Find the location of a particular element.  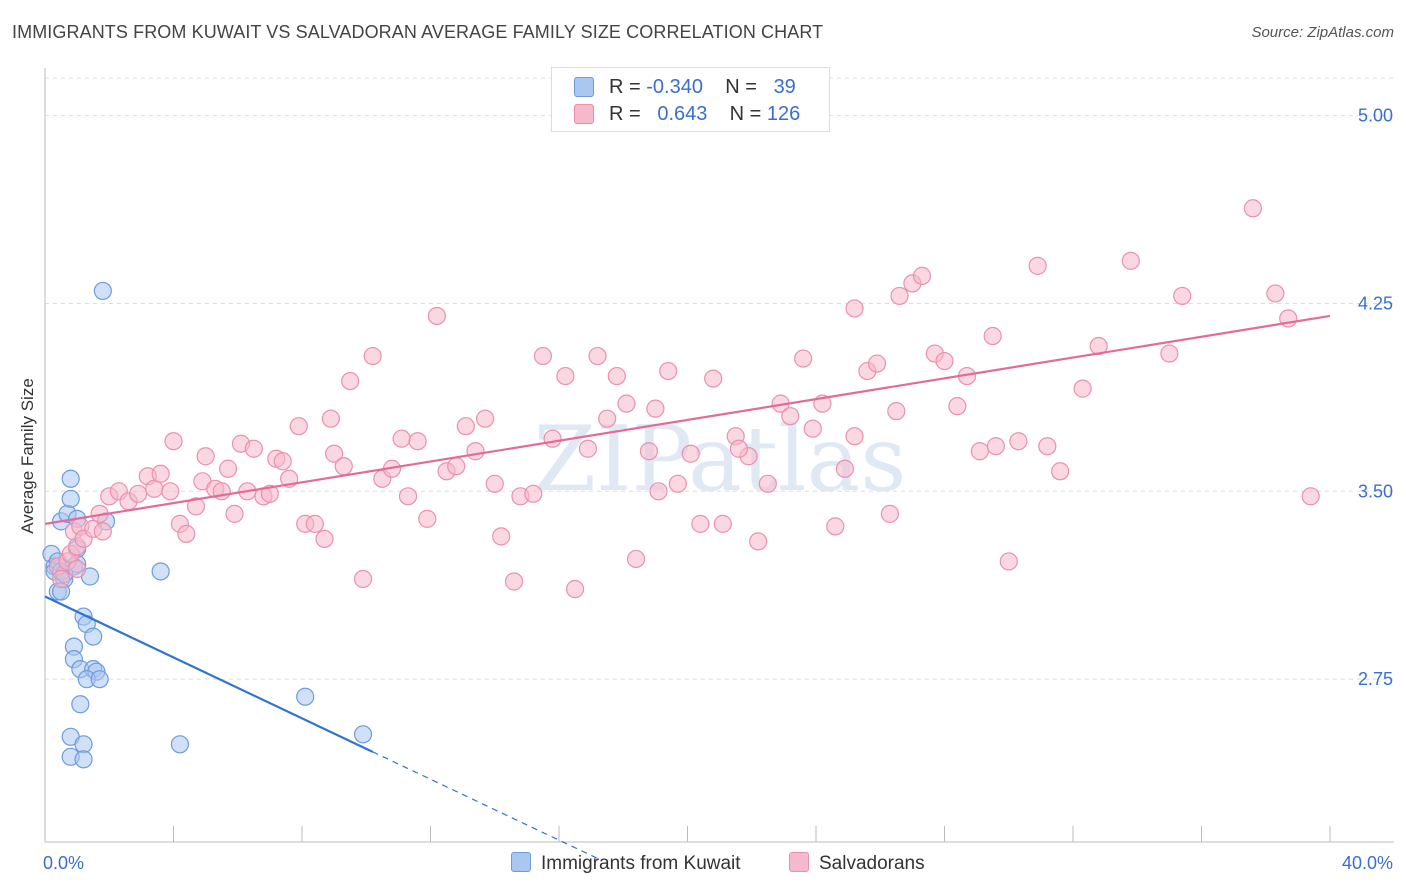

bottom-legend-swatch-salvadorans is located at coordinates (799, 862).